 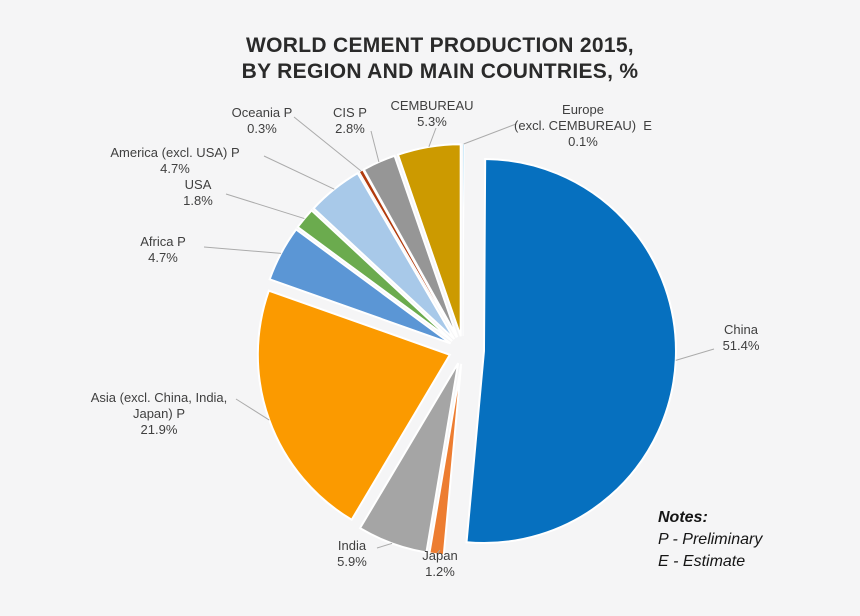 I want to click on leader-line-india, so click(x=384, y=545).